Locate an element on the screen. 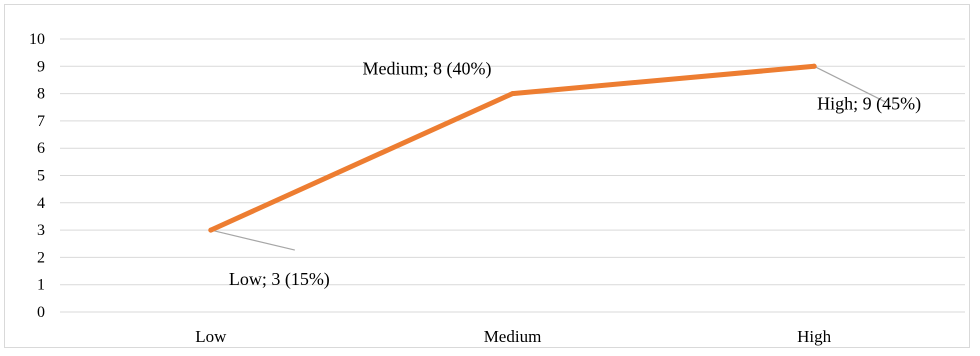  y-tick-label: 4 is located at coordinates (41, 203).